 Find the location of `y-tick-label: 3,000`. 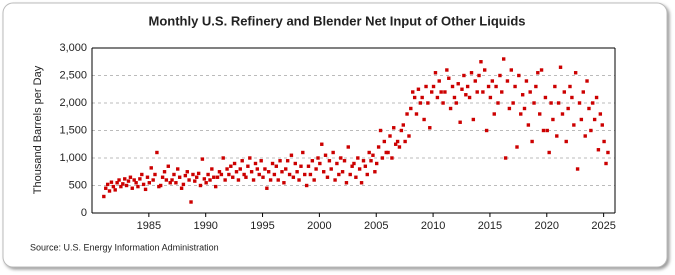

y-tick-label: 3,000 is located at coordinates (73, 48).